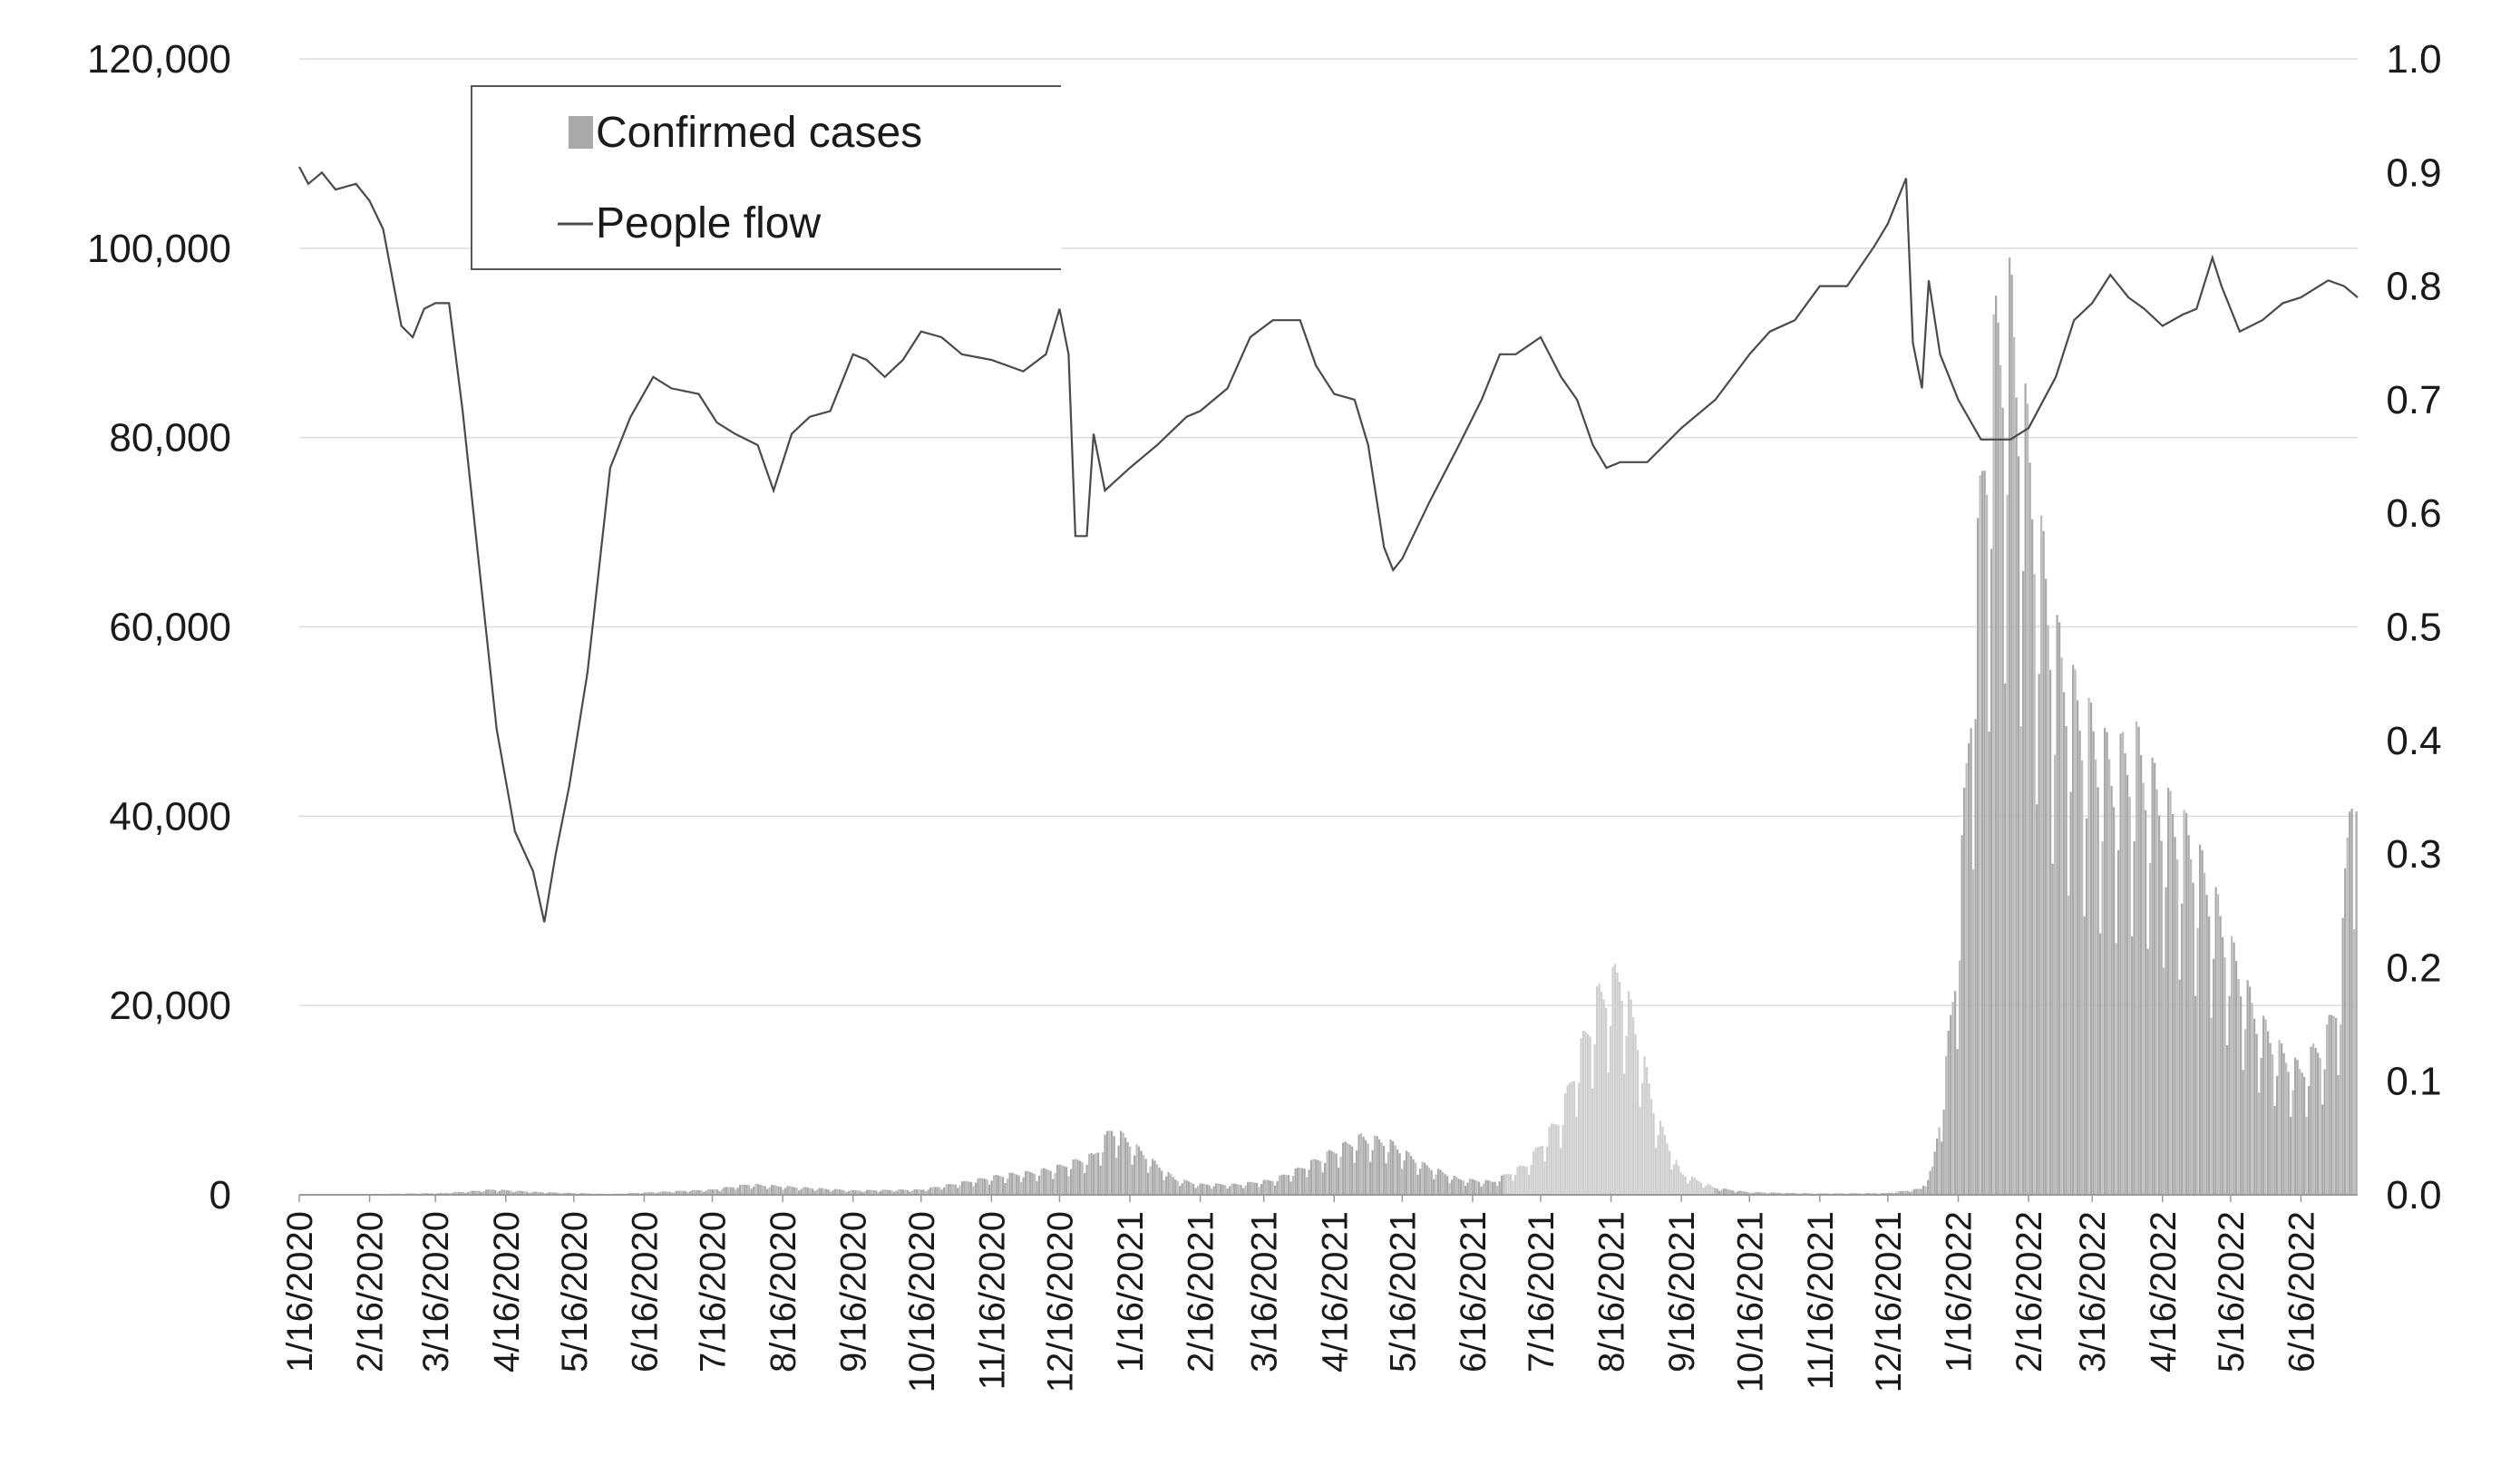 The width and height of the screenshot is (2520, 1484). Describe the element at coordinates (1403, 1291) in the screenshot. I see `x-tick-label: 5/16/2021` at that location.